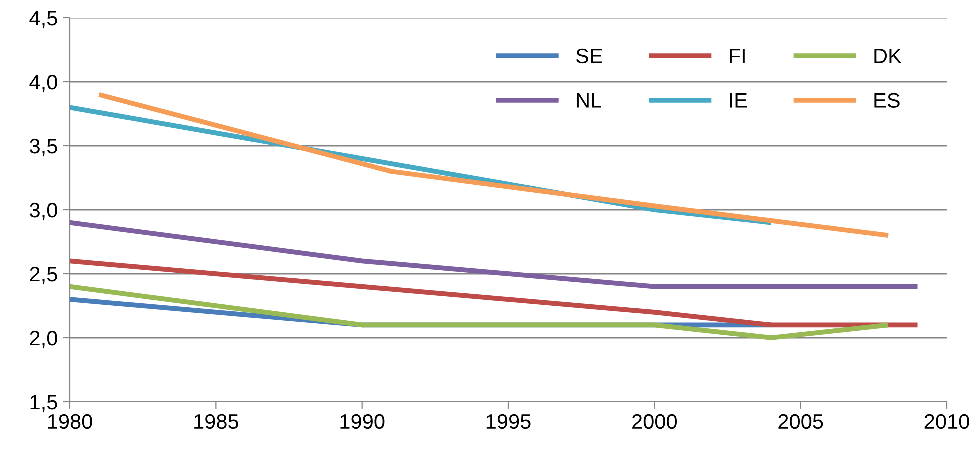 Image resolution: width=976 pixels, height=450 pixels. I want to click on y-tick-label: 2,5, so click(44, 275).